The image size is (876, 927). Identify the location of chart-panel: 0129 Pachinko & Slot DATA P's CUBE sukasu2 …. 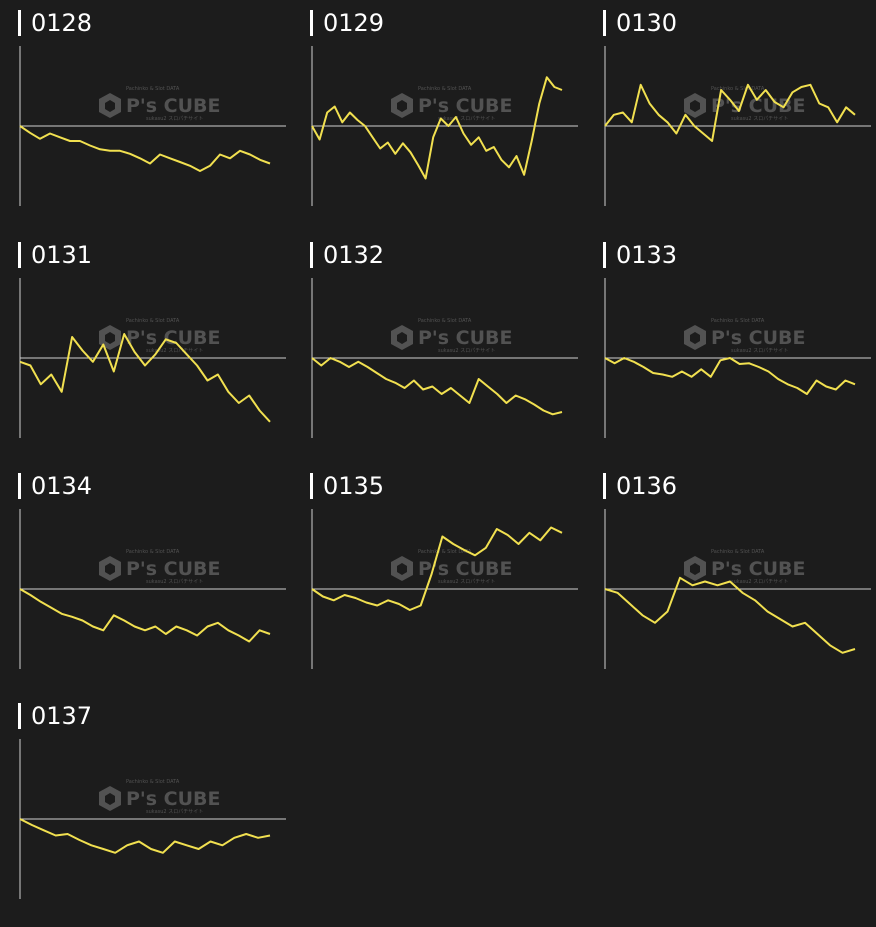
(449, 121).